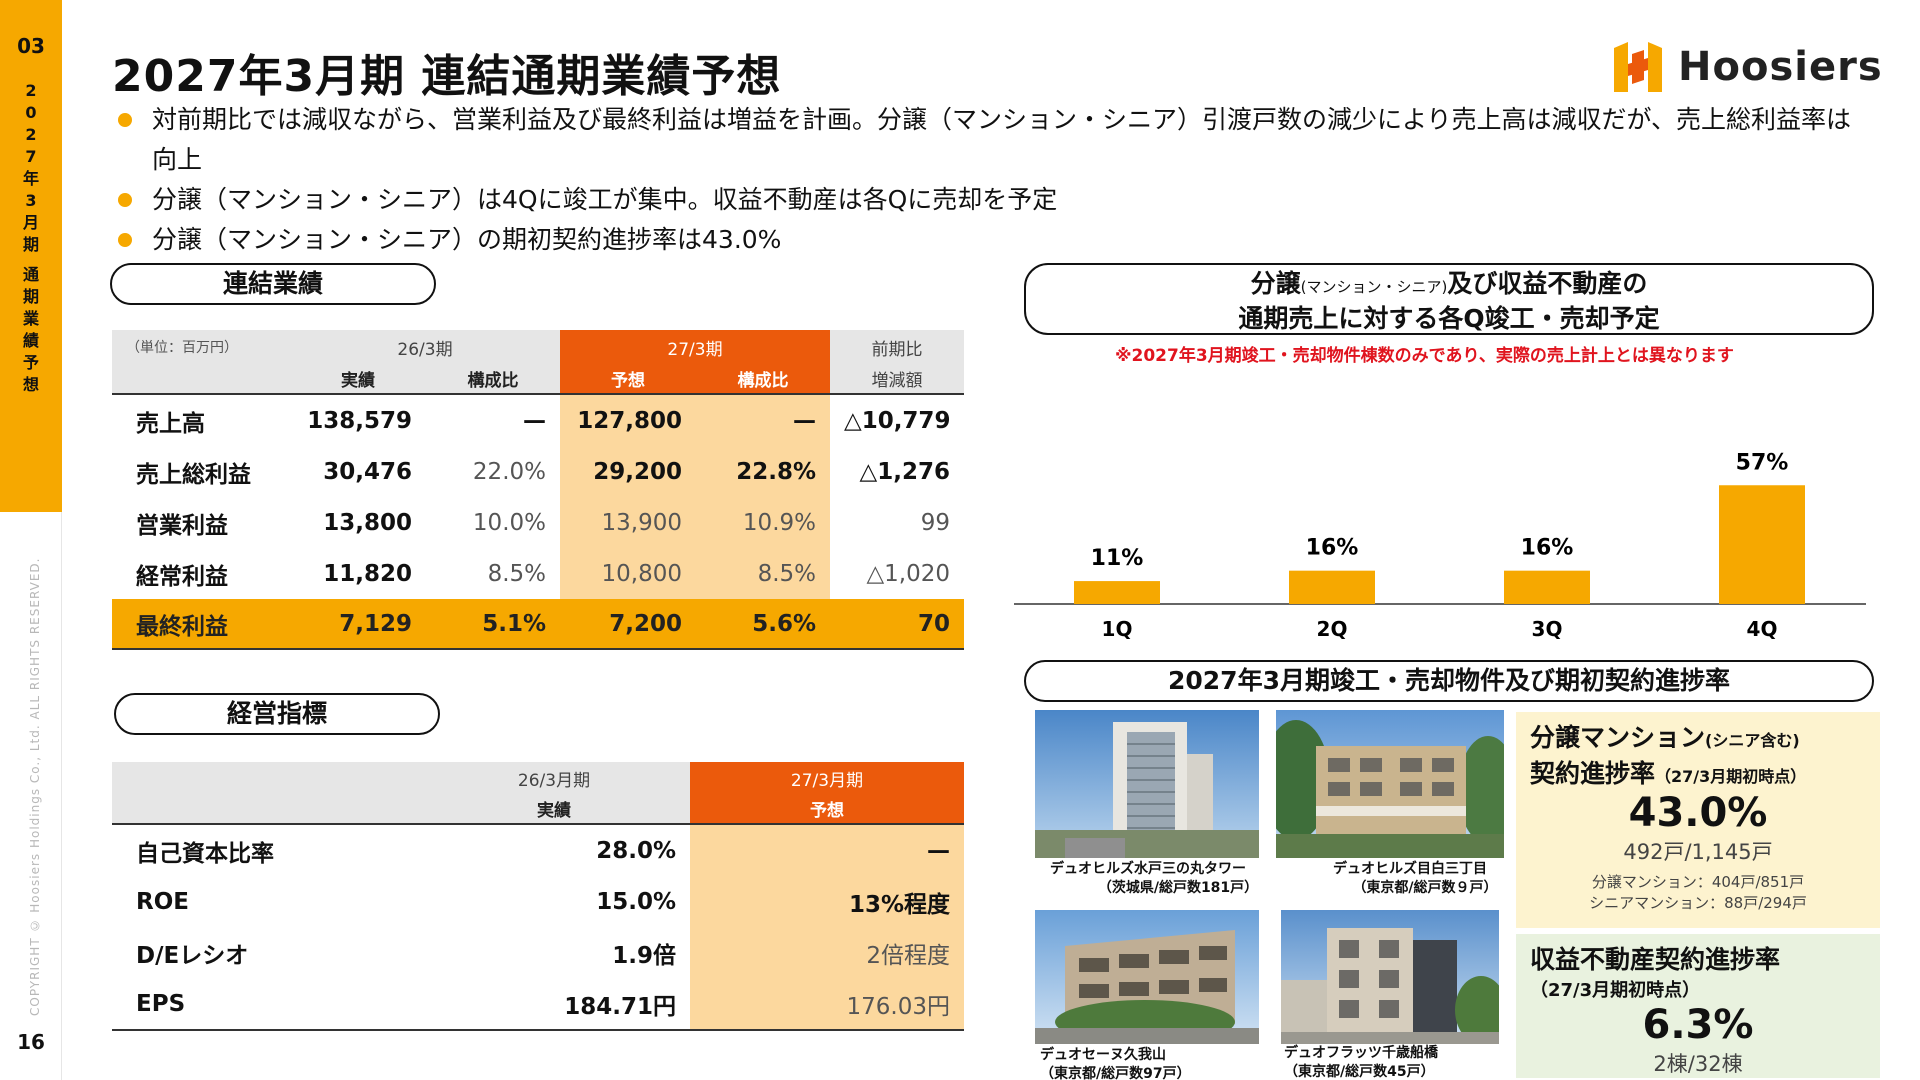 This screenshot has height=1080, width=1920. Describe the element at coordinates (897, 347) in the screenshot. I see `diff-header: 前期比` at that location.